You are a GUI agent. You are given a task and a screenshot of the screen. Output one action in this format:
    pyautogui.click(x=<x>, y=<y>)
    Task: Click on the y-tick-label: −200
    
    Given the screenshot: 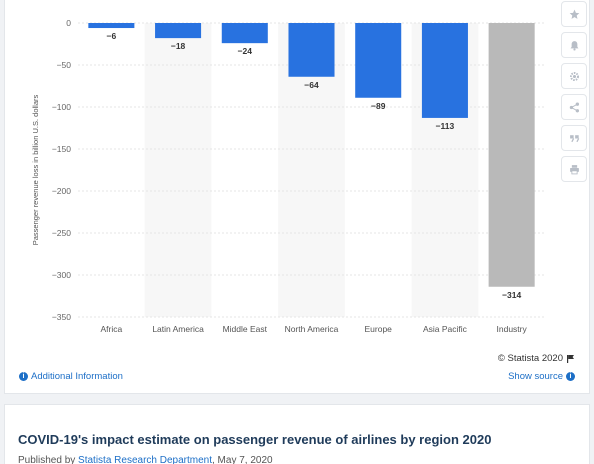 What is the action you would take?
    pyautogui.click(x=61, y=191)
    